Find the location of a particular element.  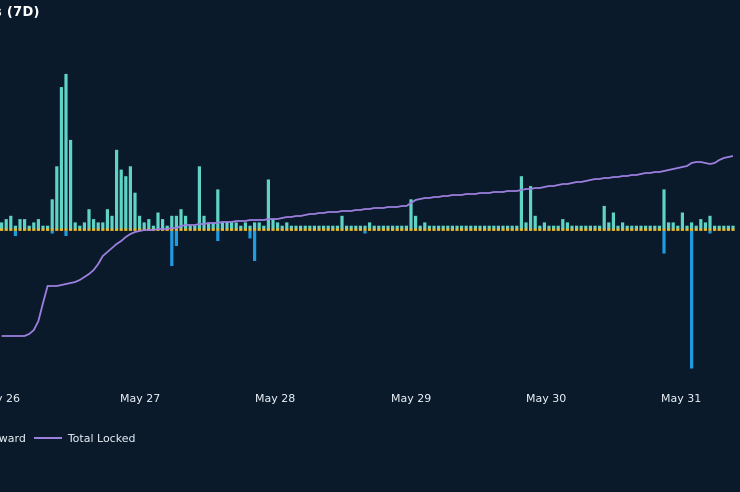

x-tick-label: May 31 is located at coordinates (681, 398).